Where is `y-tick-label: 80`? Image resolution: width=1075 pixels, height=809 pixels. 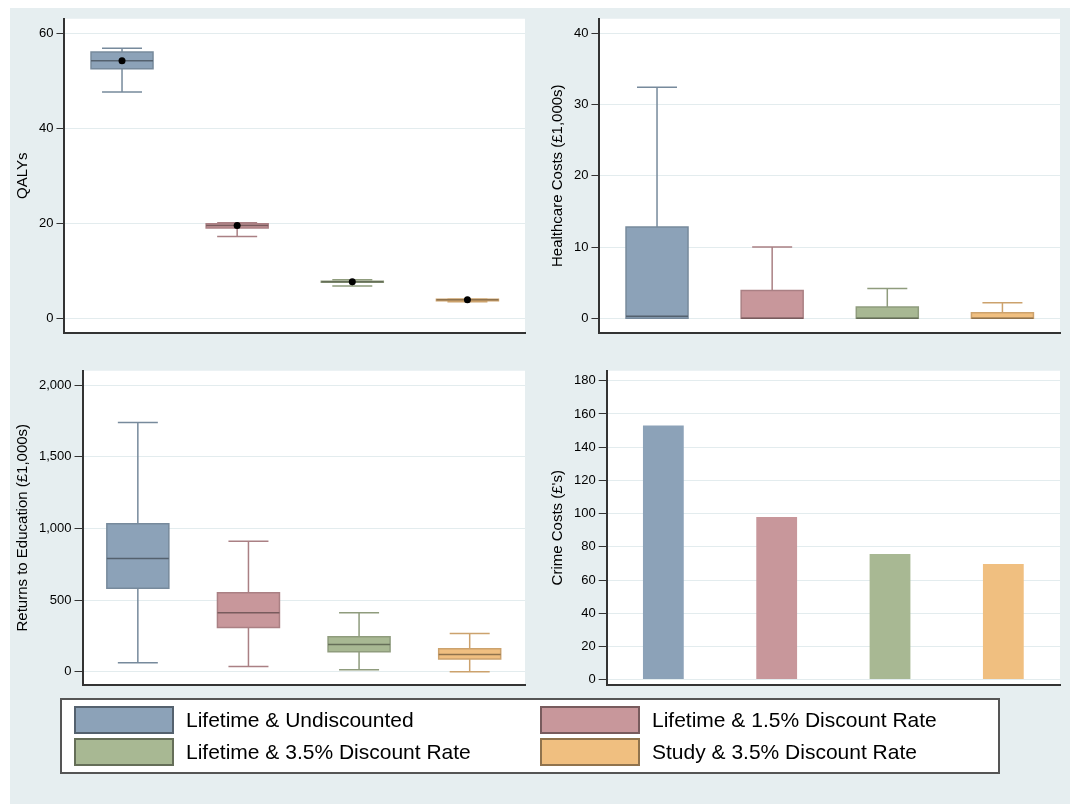
y-tick-label: 80 is located at coordinates (588, 546).